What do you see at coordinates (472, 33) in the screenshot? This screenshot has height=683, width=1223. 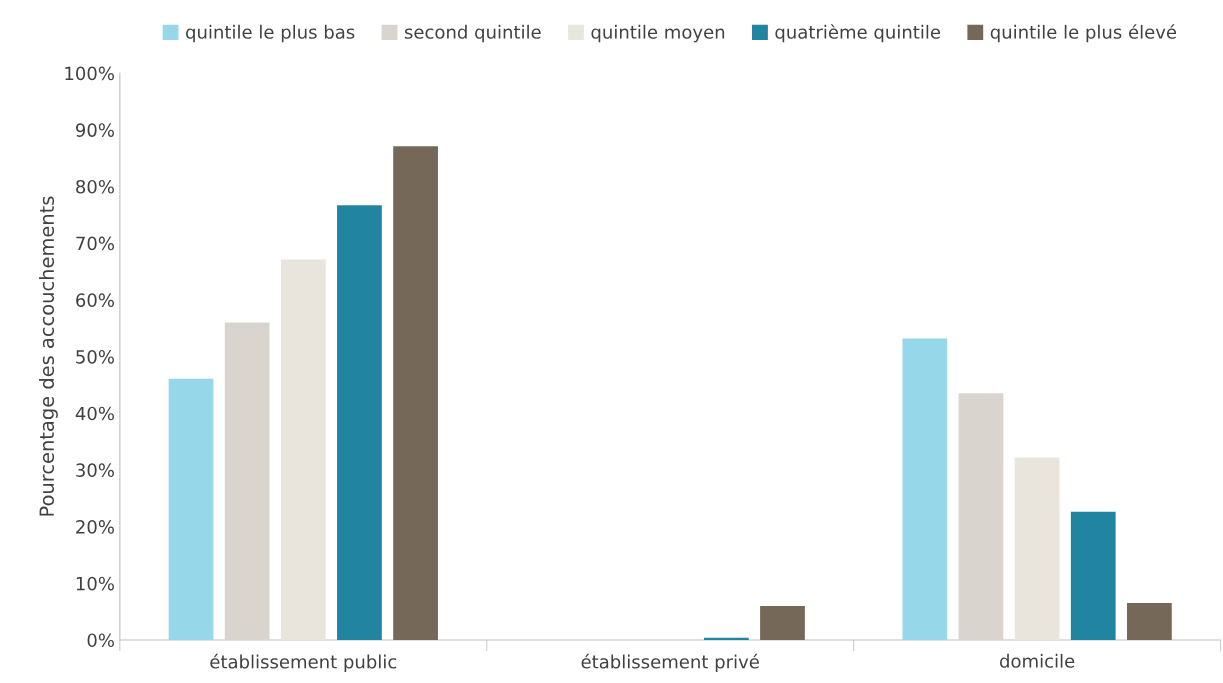 I see `legend-label: second quintile` at bounding box center [472, 33].